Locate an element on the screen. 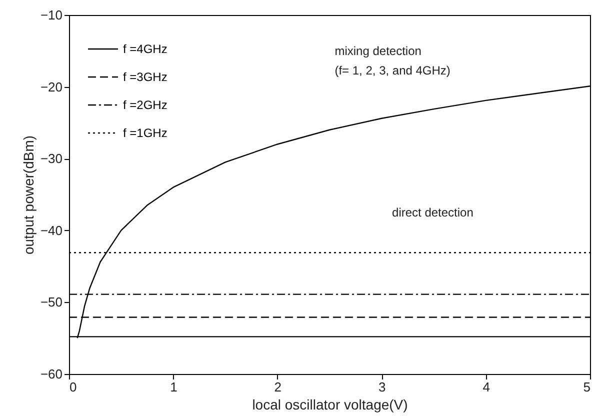  x-tick-label: 3 is located at coordinates (382, 387).